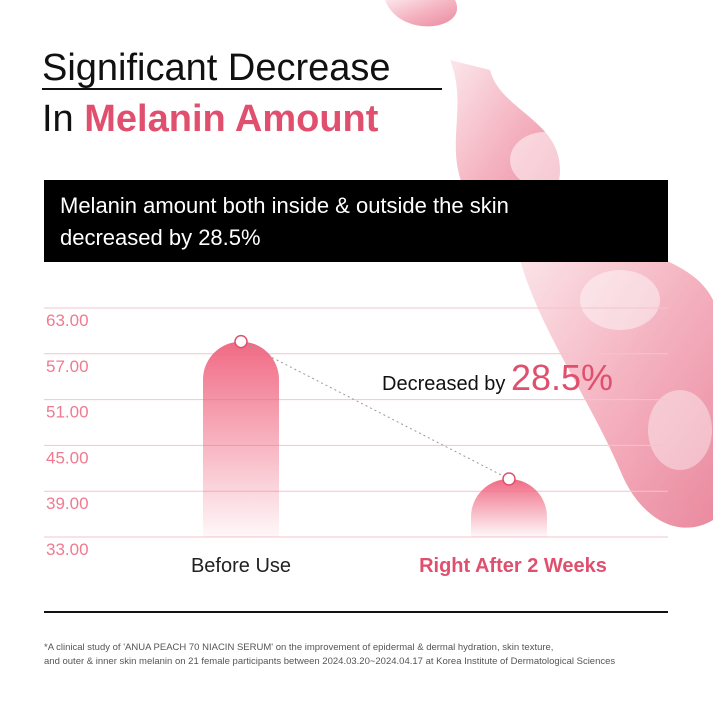  What do you see at coordinates (67, 457) in the screenshot?
I see `y-tick-label: 45.00` at bounding box center [67, 457].